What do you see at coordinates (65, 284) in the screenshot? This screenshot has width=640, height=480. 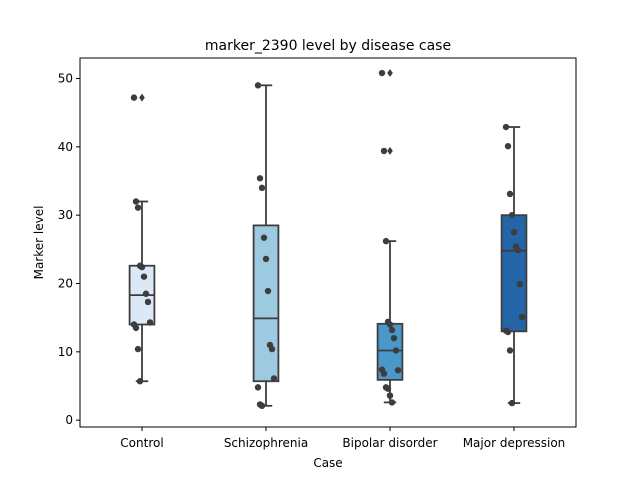 I see `y-tick-label: 20` at bounding box center [65, 284].